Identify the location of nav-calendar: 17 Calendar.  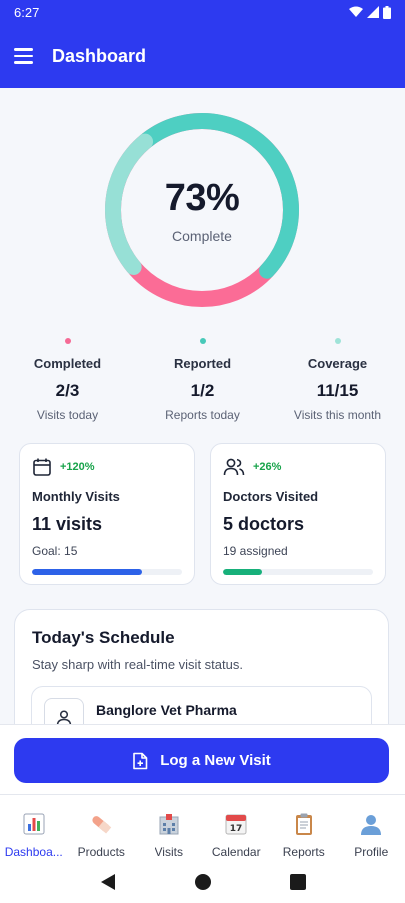
(237, 827).